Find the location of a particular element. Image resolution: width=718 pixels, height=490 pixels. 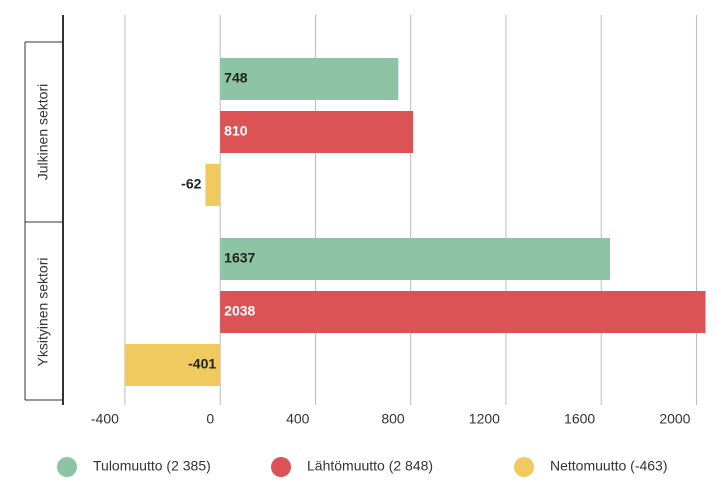

x-tick-label: 800 is located at coordinates (393, 419).